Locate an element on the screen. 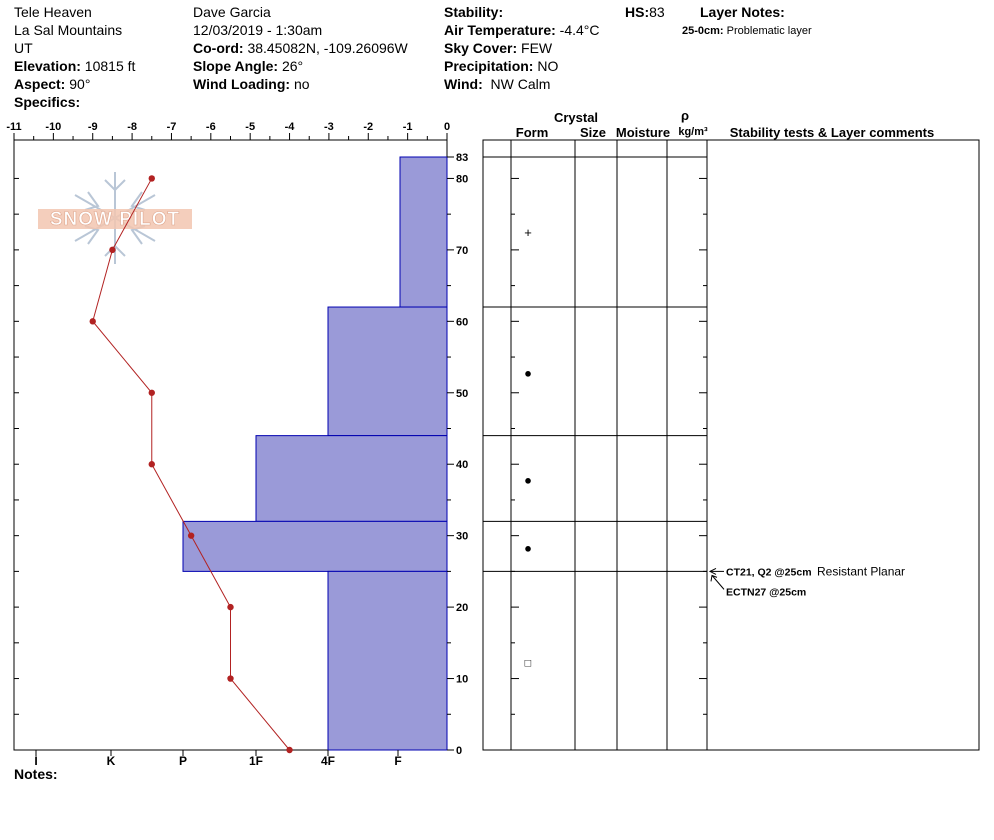  rho-header: ρ is located at coordinates (685, 115).